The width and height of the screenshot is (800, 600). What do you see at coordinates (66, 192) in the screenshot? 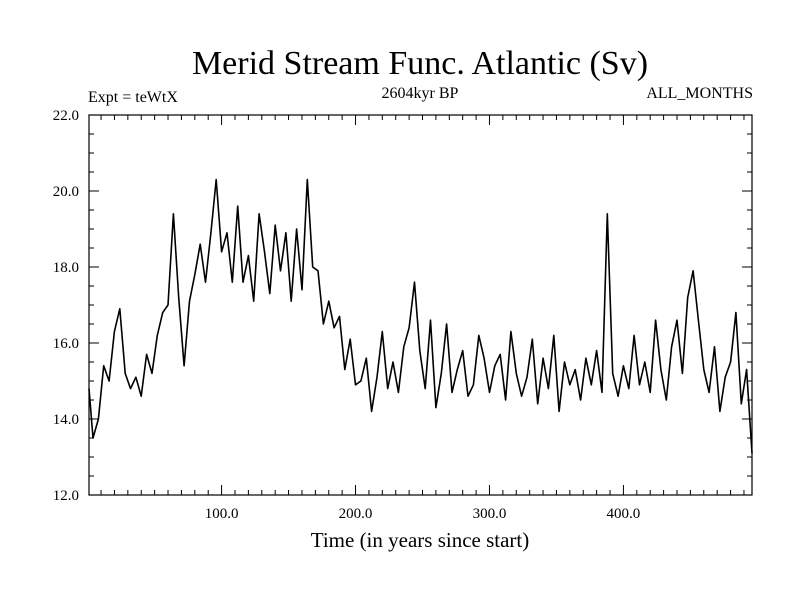
I see `y-tick-label: 20.0` at bounding box center [66, 192].